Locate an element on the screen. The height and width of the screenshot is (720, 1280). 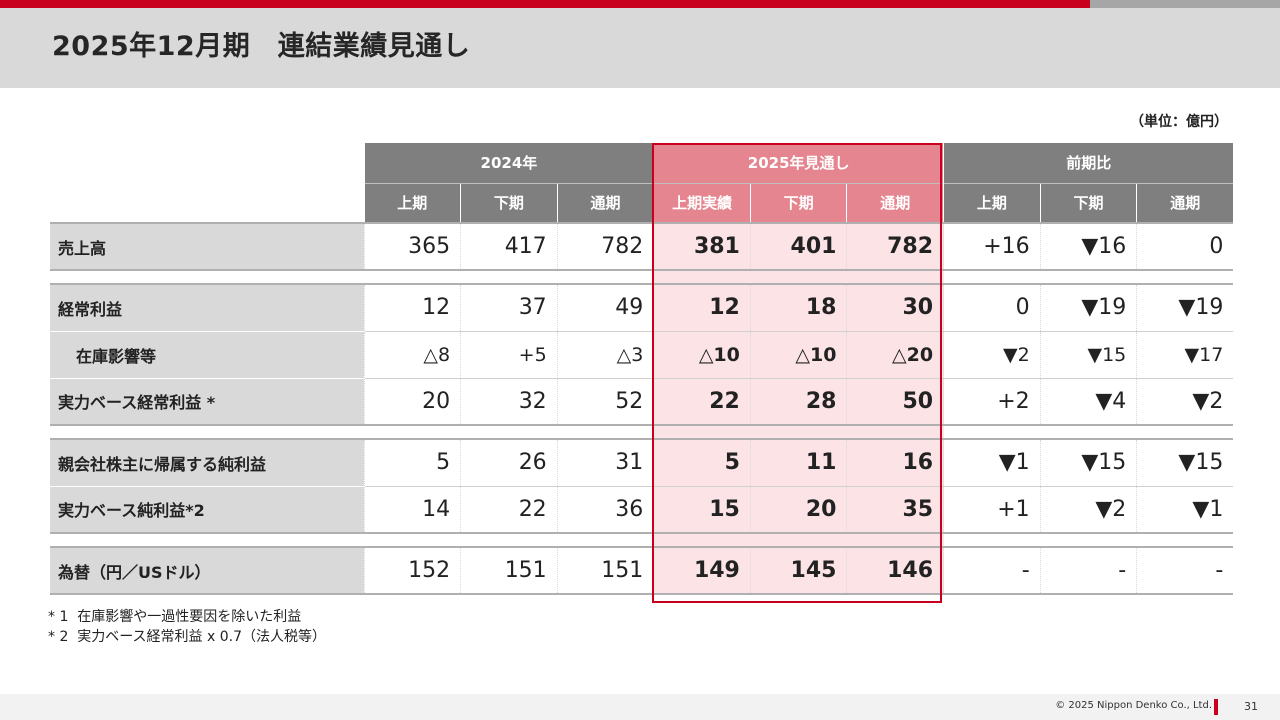
table-cell: +16 is located at coordinates (992, 246).